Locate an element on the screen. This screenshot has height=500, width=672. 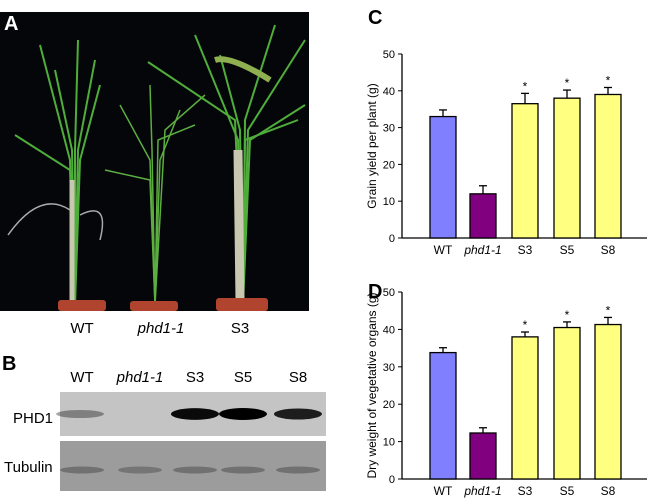
panel-label-a: A is located at coordinates (11, 24).